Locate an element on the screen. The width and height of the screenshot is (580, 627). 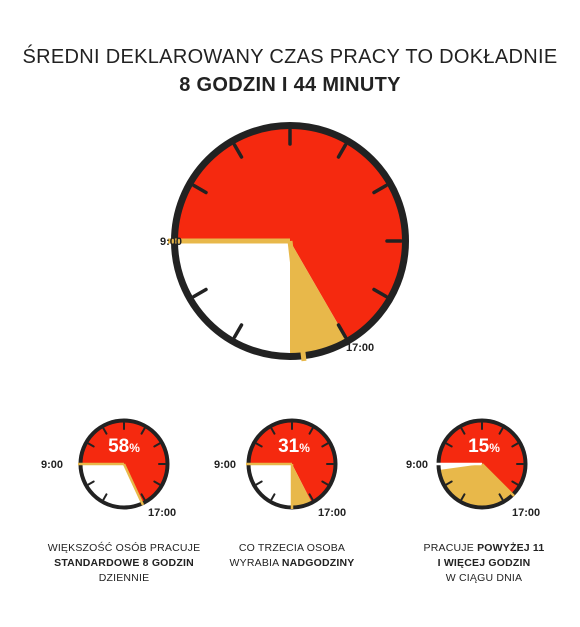
caption-3-line-1-prefix: PRACUJE is located at coordinates (450, 548).